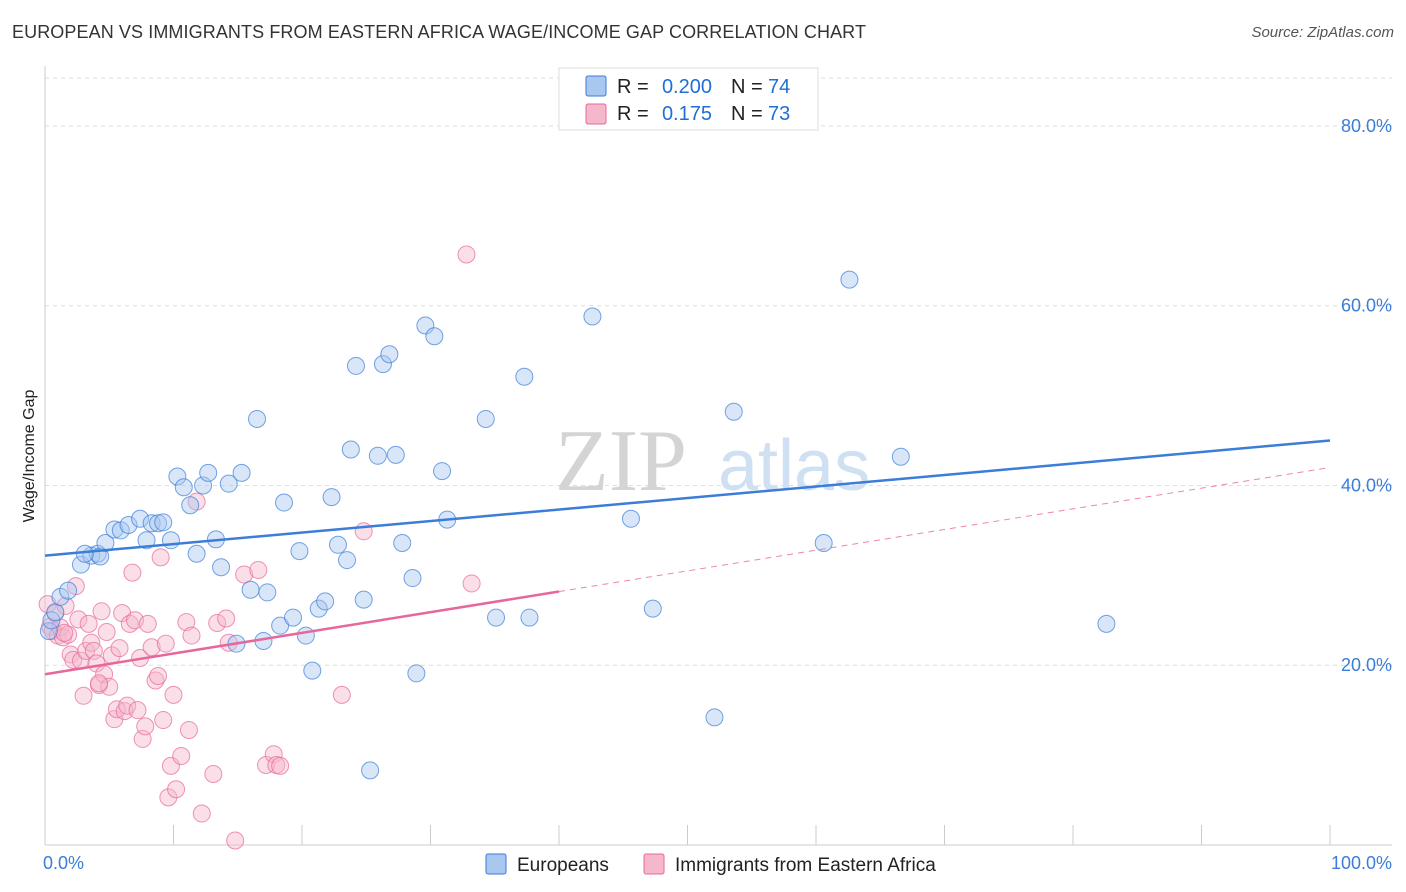 The width and height of the screenshot is (1406, 892). I want to click on trend-line-immigrants, so click(302, 633).